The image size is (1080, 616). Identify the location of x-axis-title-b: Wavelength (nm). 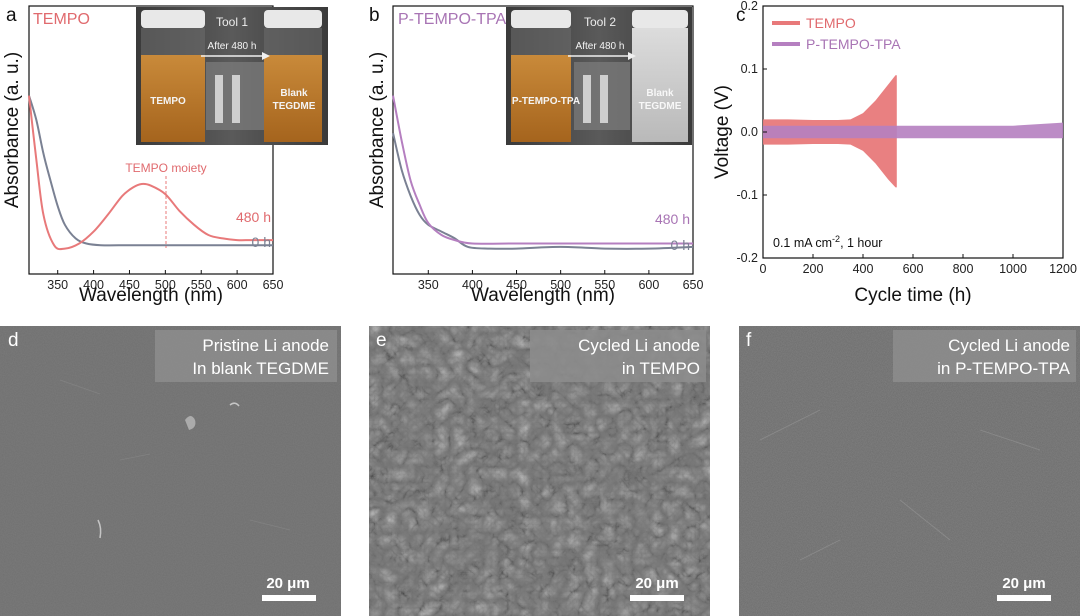
(543, 295).